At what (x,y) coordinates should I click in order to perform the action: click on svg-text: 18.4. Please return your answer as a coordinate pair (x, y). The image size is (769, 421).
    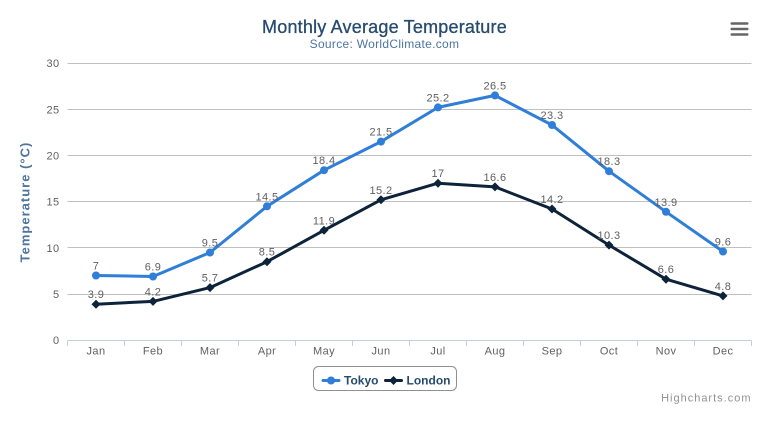
    Looking at the image, I should click on (323, 161).